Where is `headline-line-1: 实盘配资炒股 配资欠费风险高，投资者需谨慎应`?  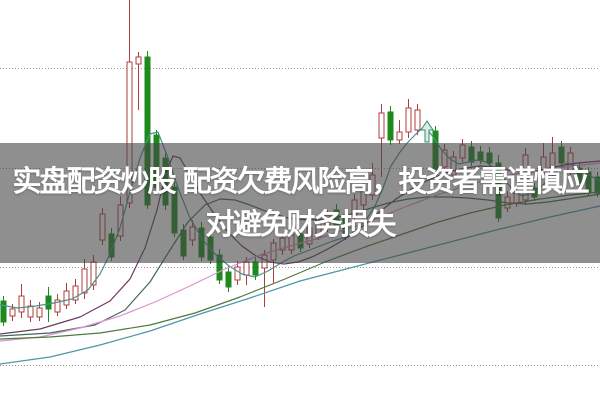 headline-line-1: 实盘配资炒股 配资欠费风险高，投资者需谨慎应 is located at coordinates (300, 181).